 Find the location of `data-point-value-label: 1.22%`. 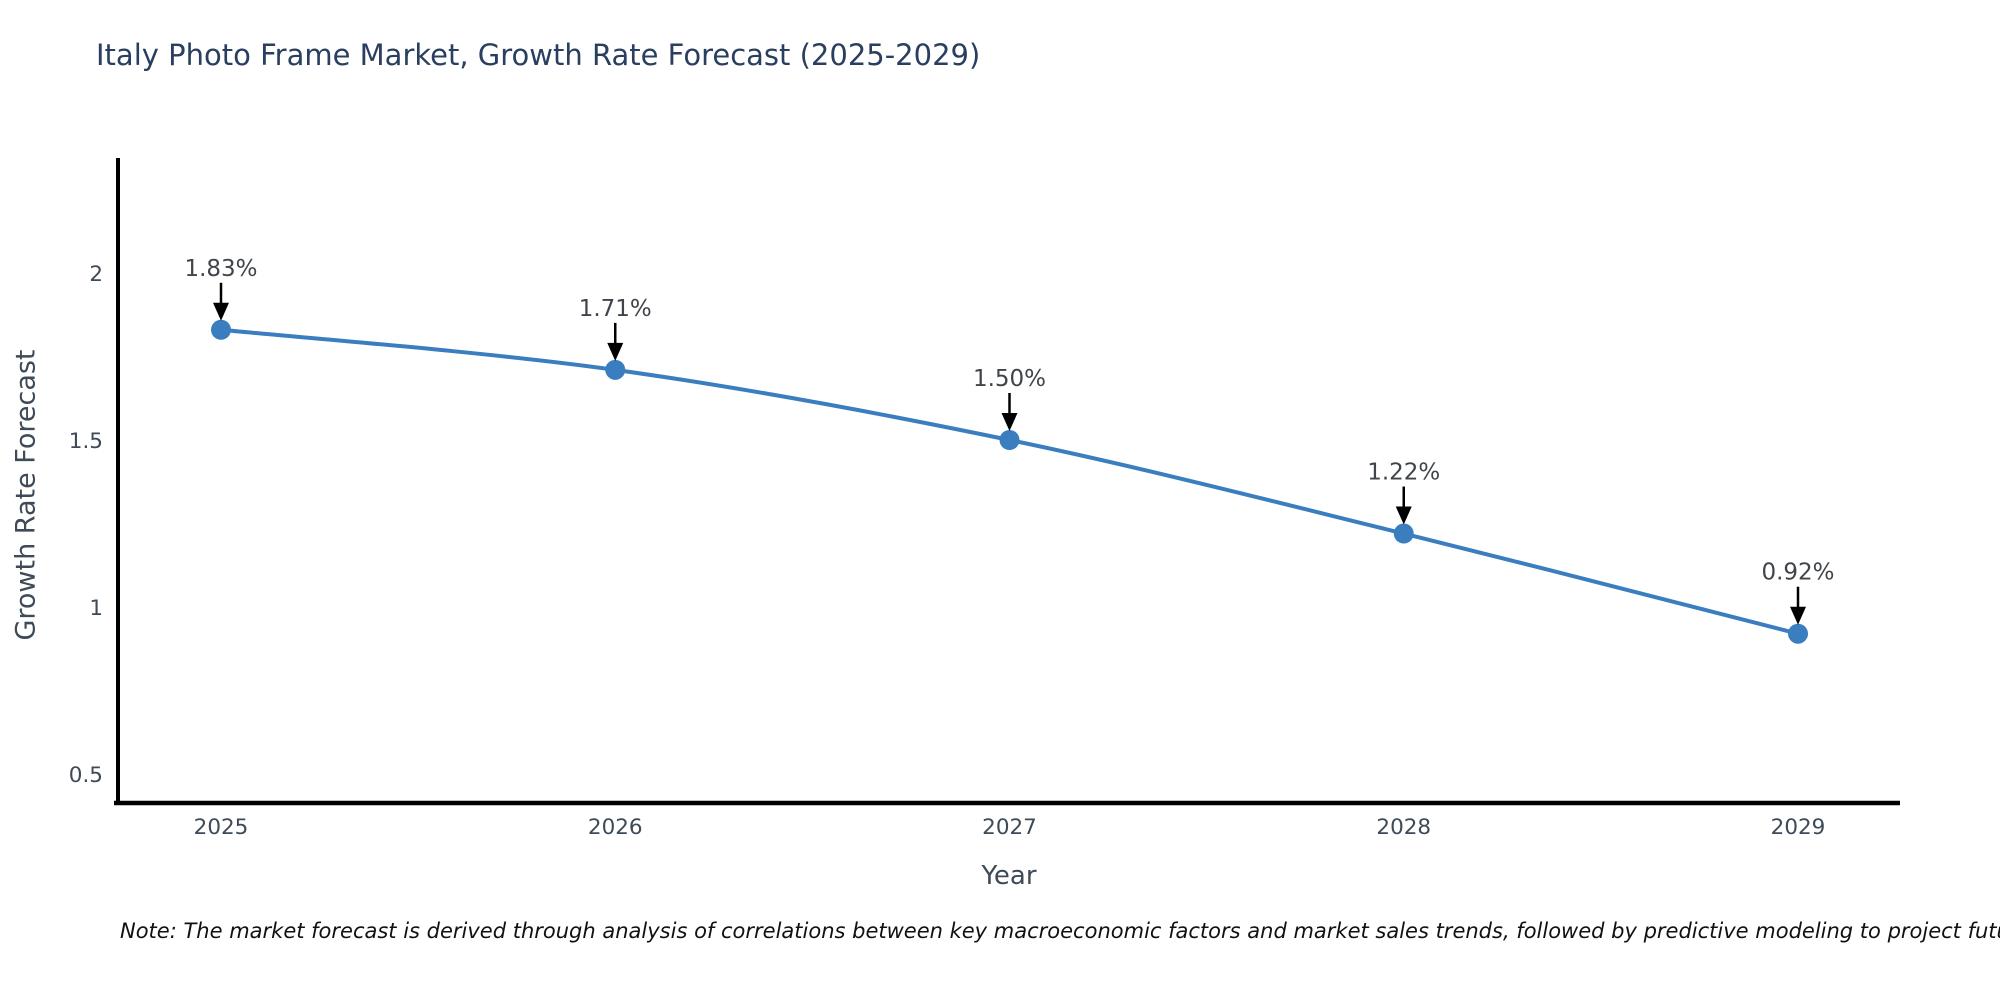

data-point-value-label: 1.22% is located at coordinates (1403, 473).